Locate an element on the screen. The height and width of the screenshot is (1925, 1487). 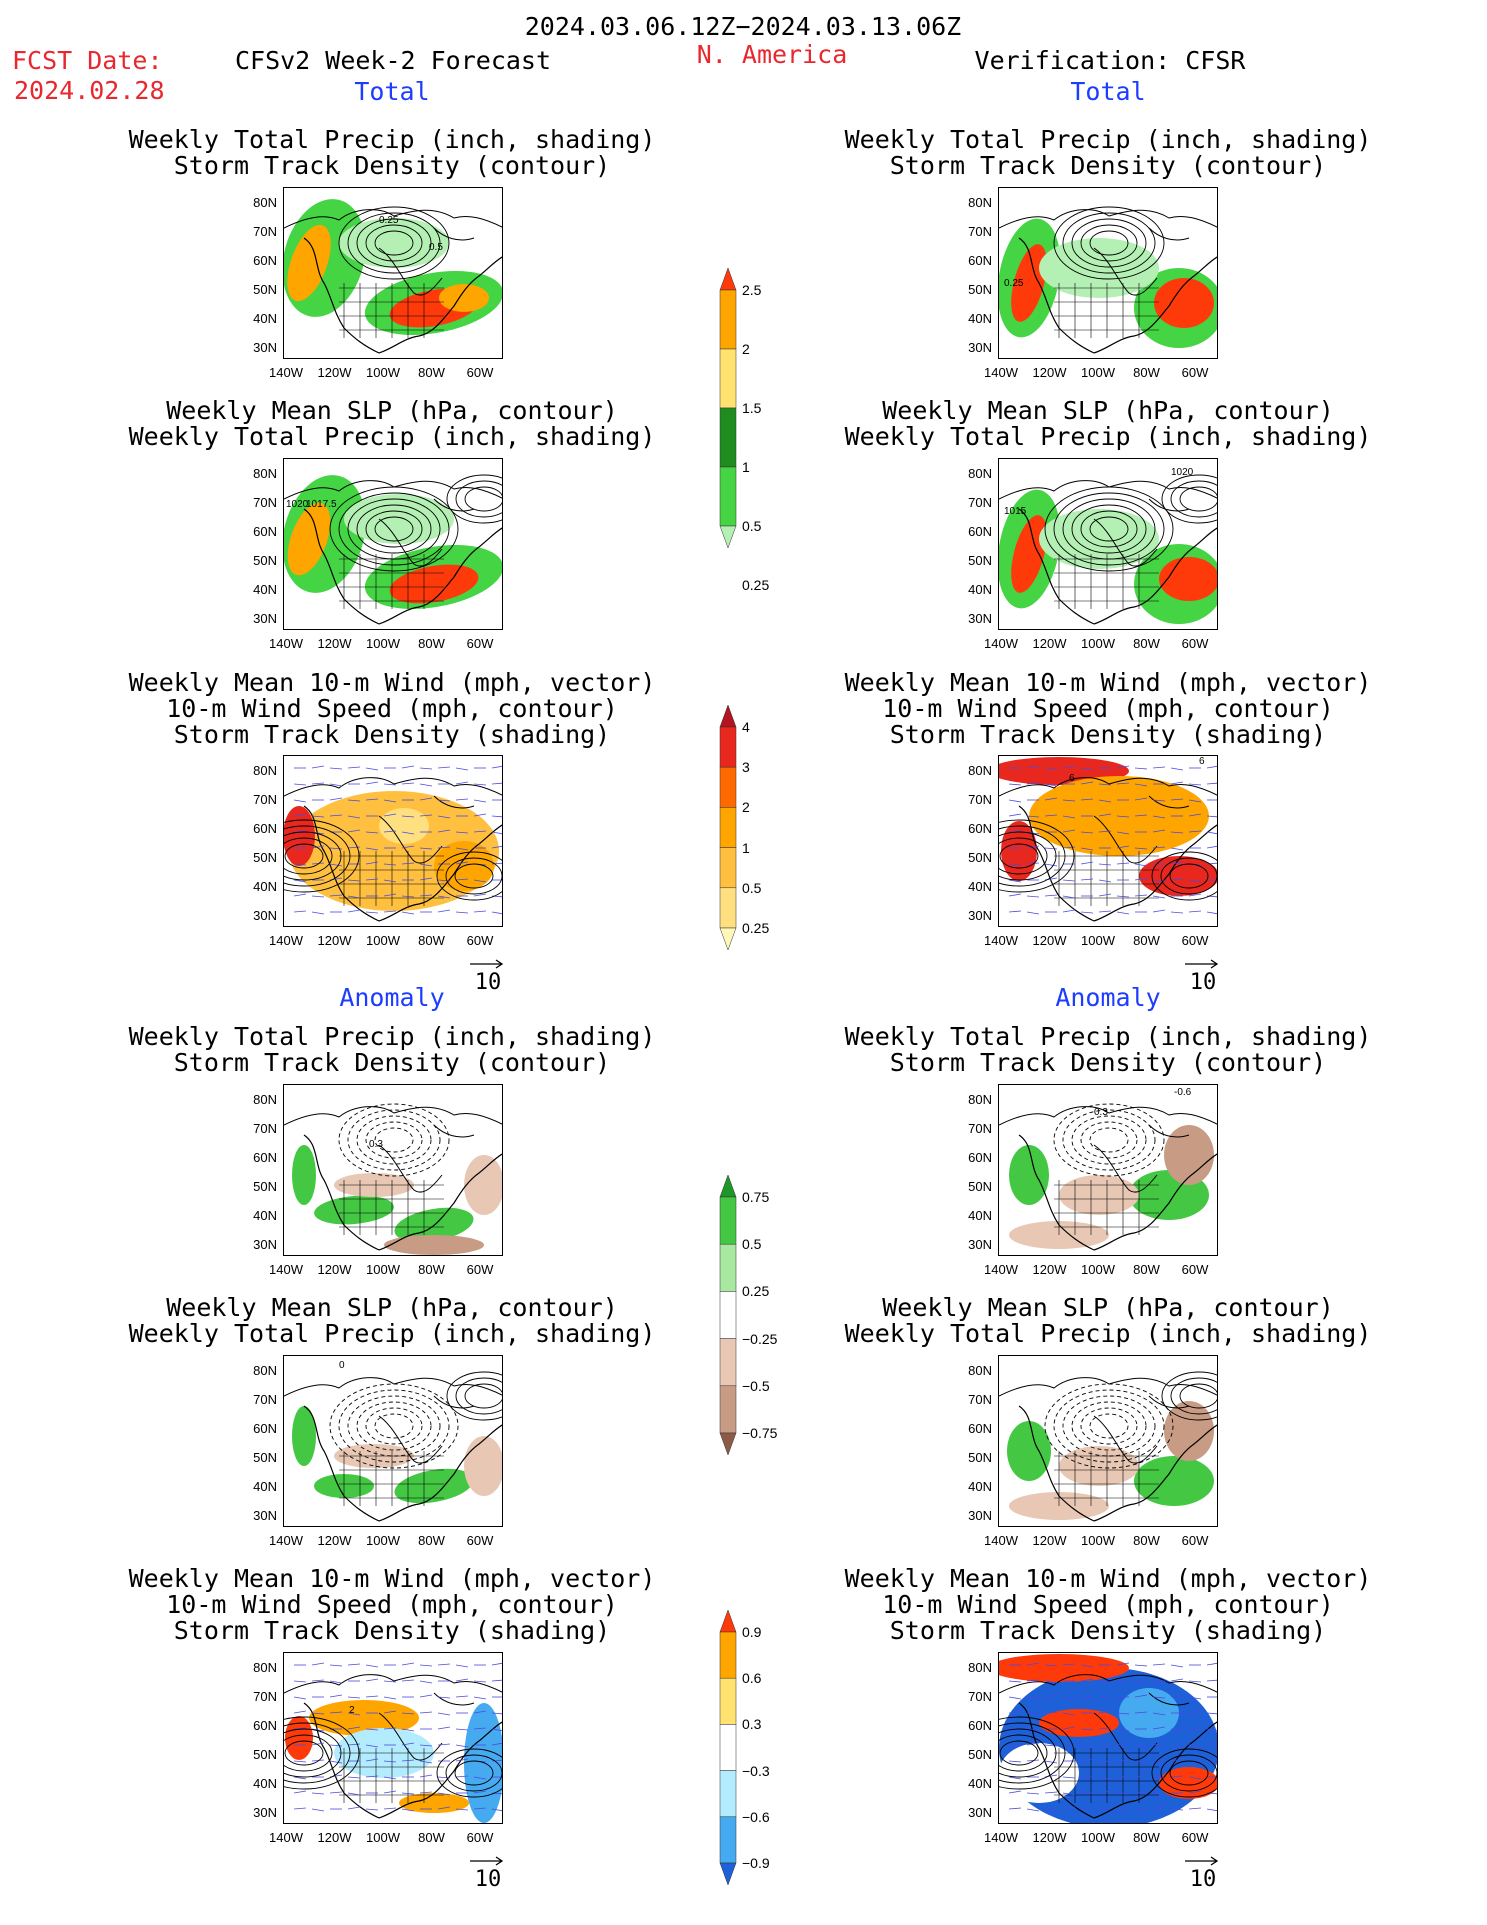
map-panel: 0.25 is located at coordinates (1108, 273).